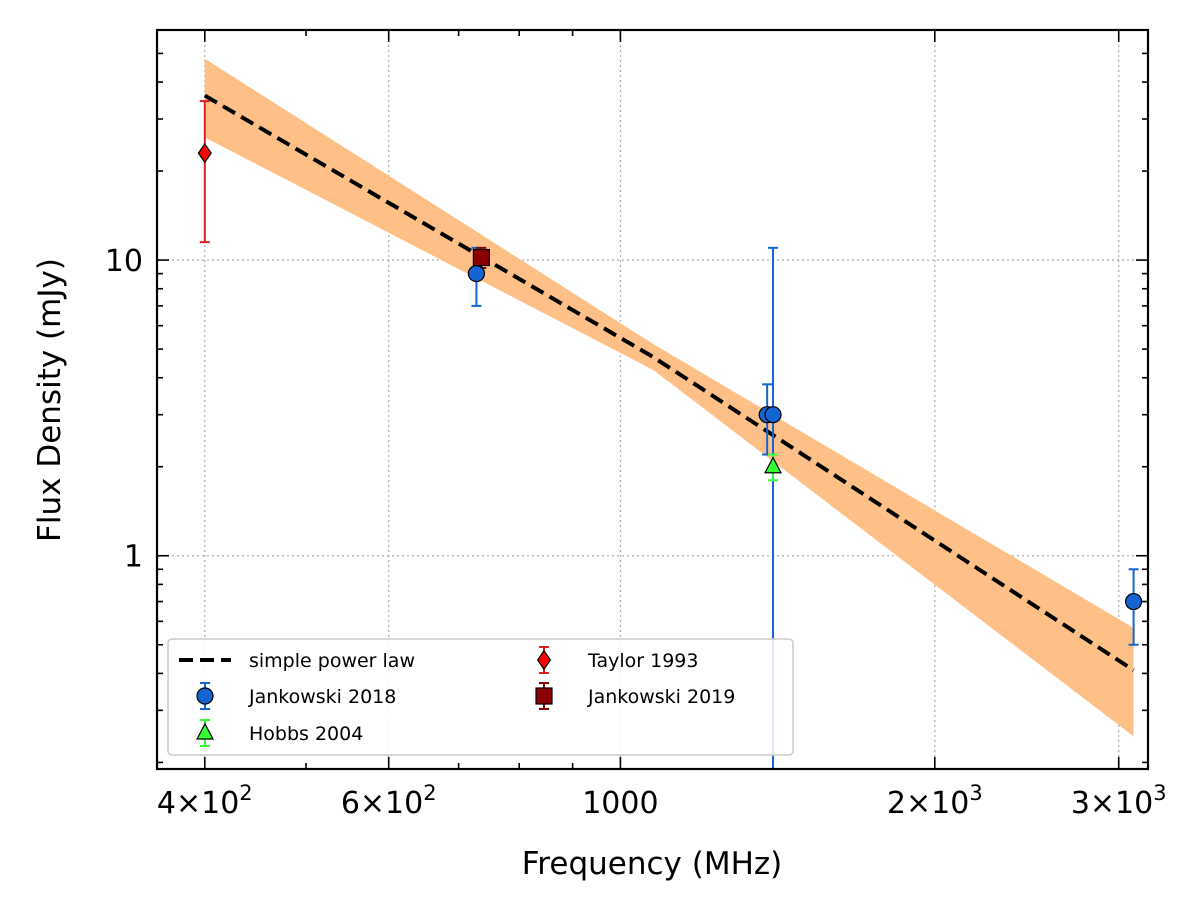 This screenshot has width=1193, height=914. I want to click on legend-box, so click(480, 697).